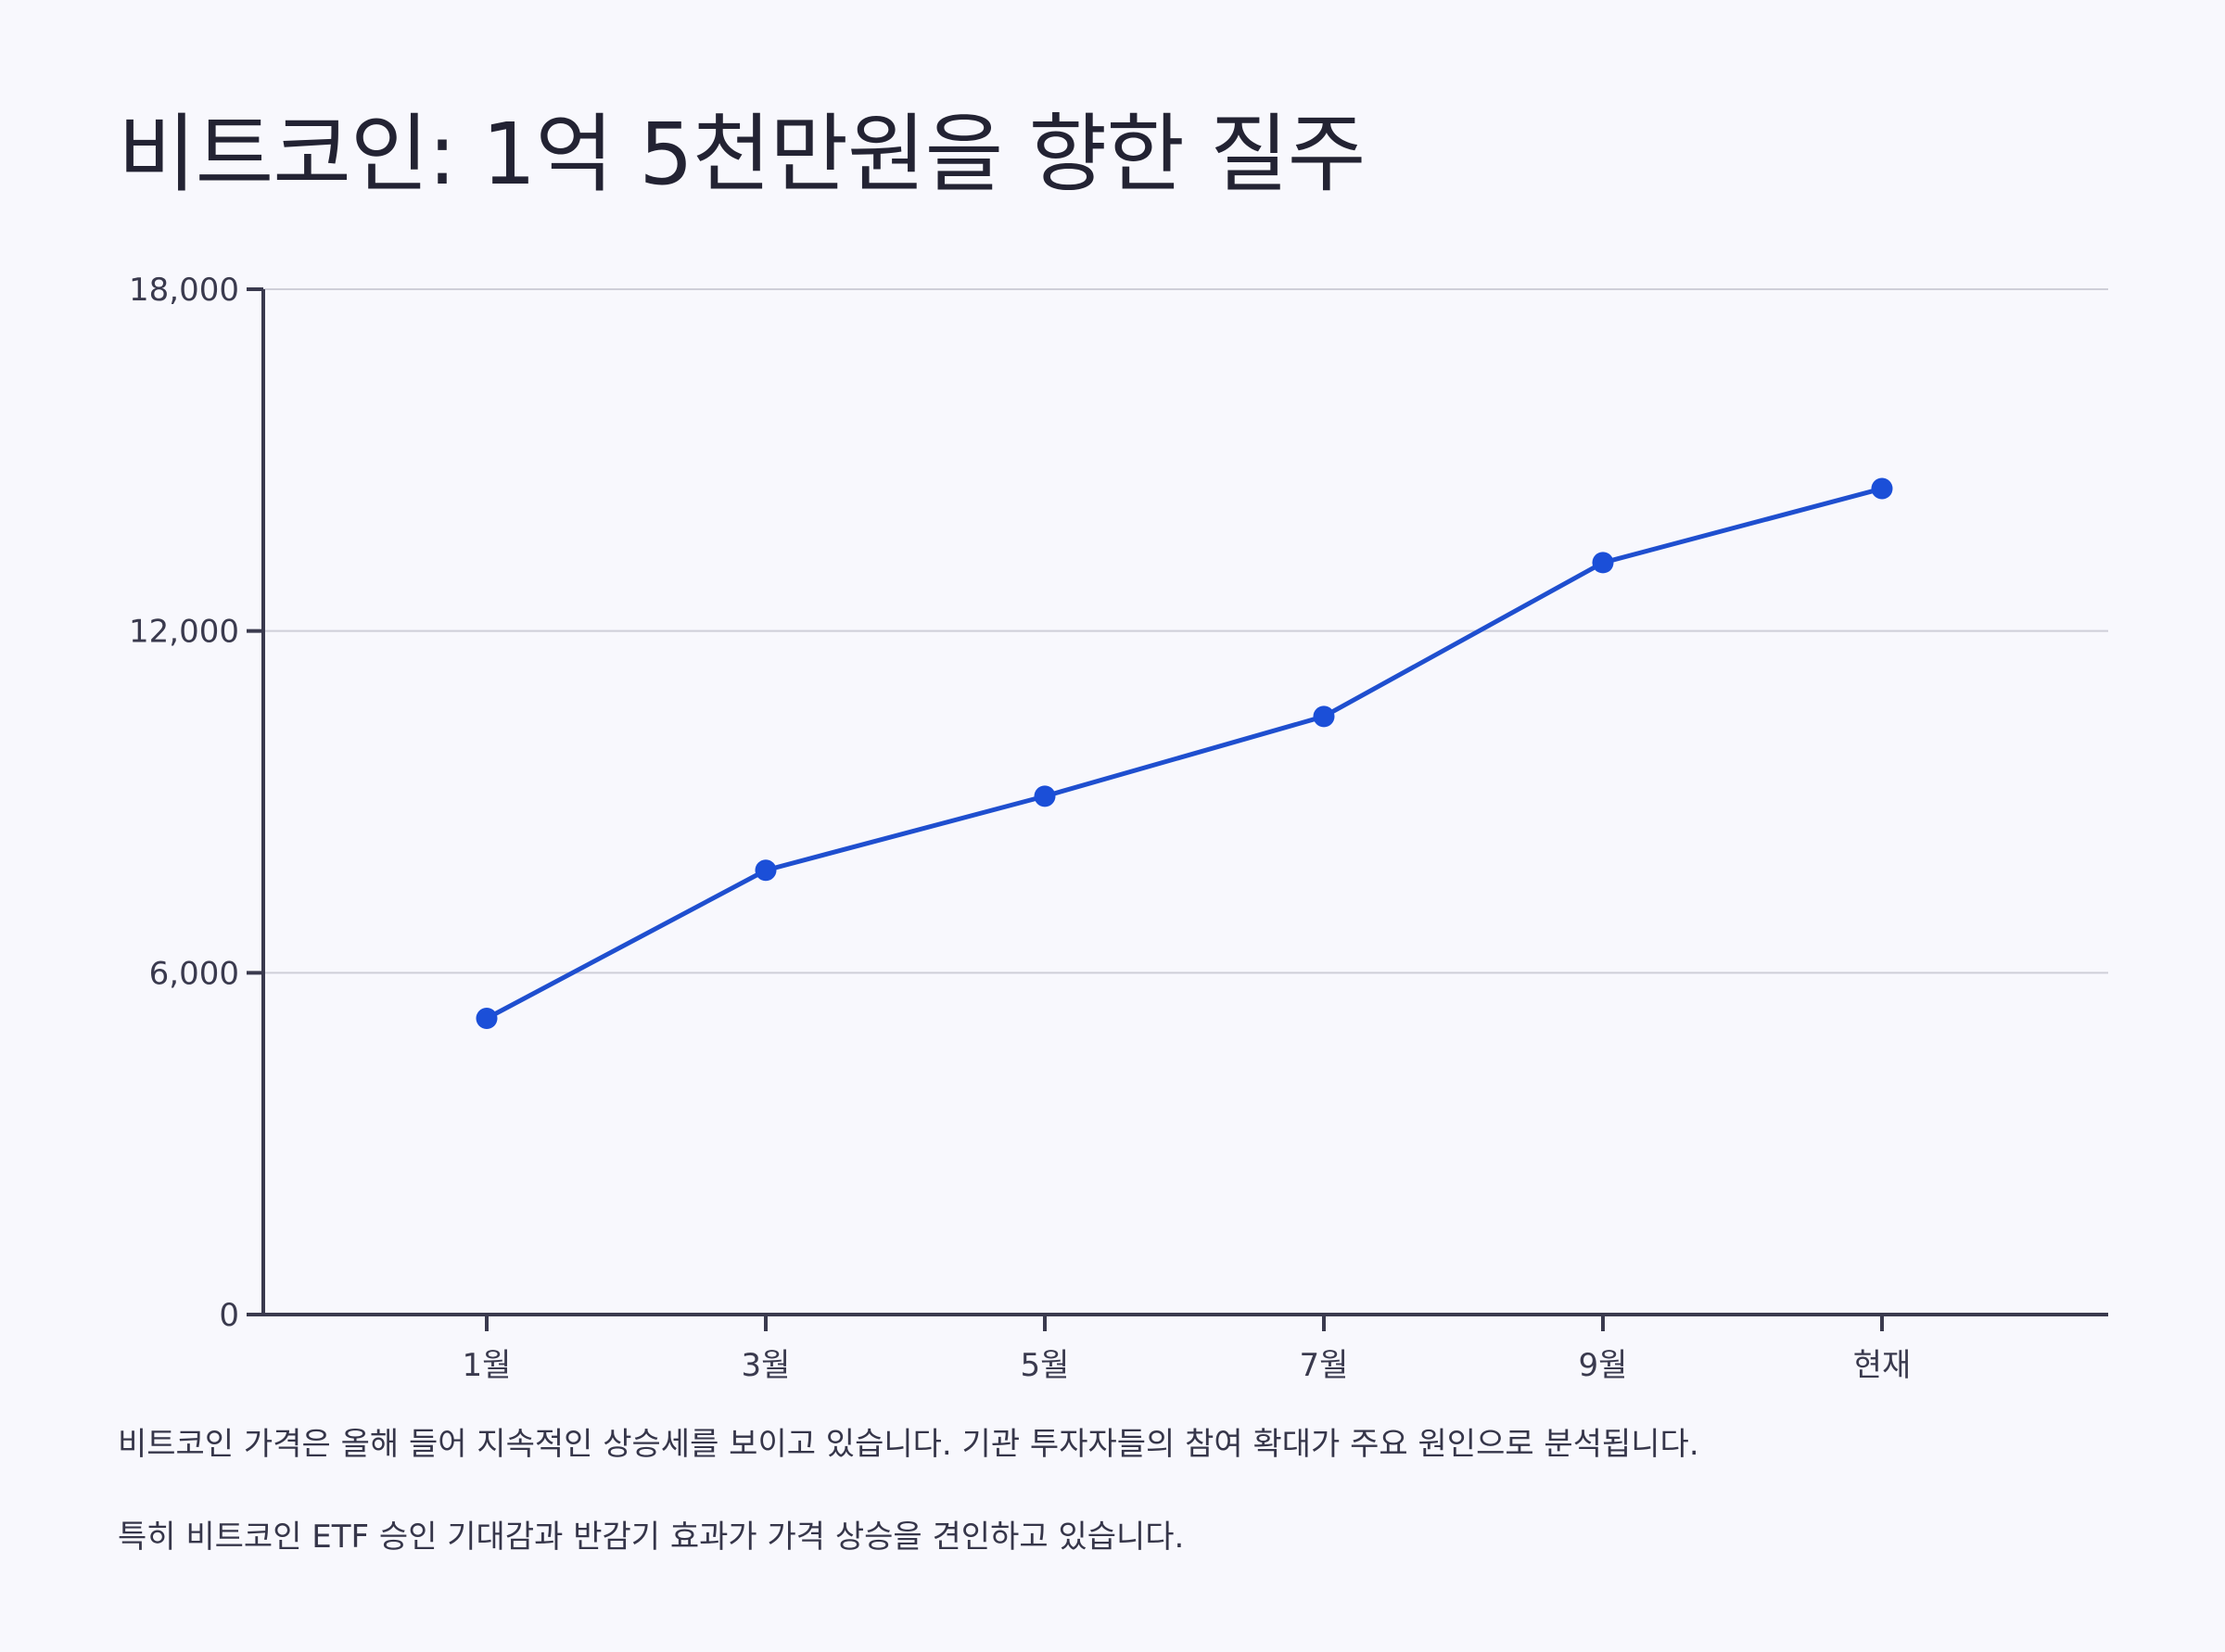 This screenshot has height=1652, width=2225. I want to click on y-axis-ticks: 0 6,000 12,000 18,000, so click(196, 803).